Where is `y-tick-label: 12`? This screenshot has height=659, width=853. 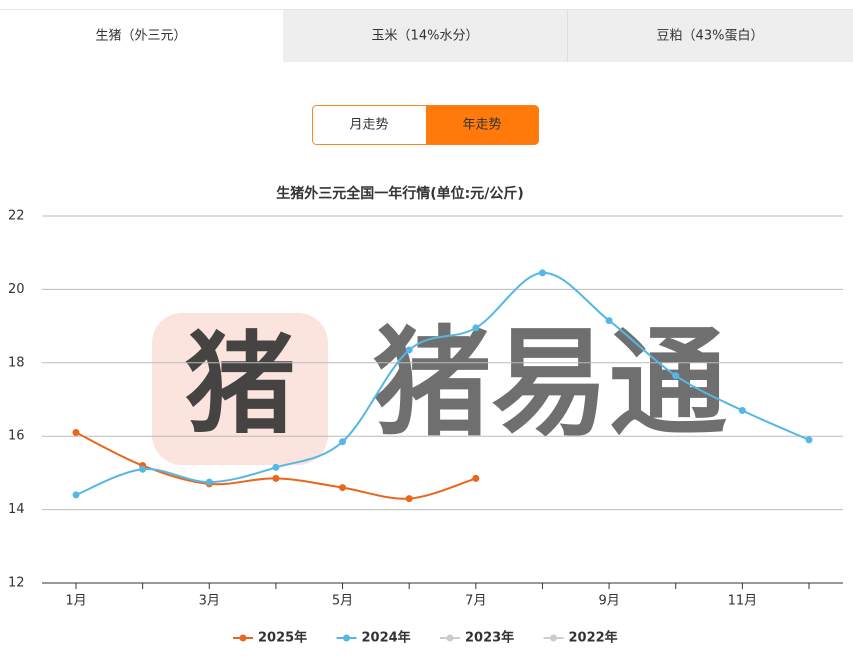 y-tick-label: 12 is located at coordinates (16, 583).